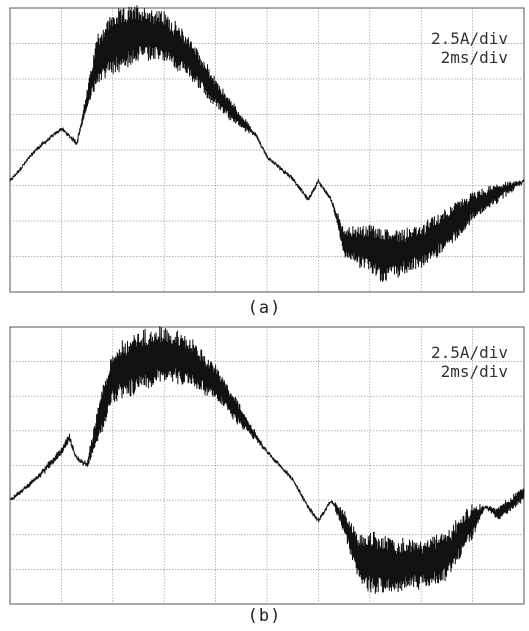 The image size is (529, 631). What do you see at coordinates (264, 308) in the screenshot?
I see `caption-a: (a)` at bounding box center [264, 308].